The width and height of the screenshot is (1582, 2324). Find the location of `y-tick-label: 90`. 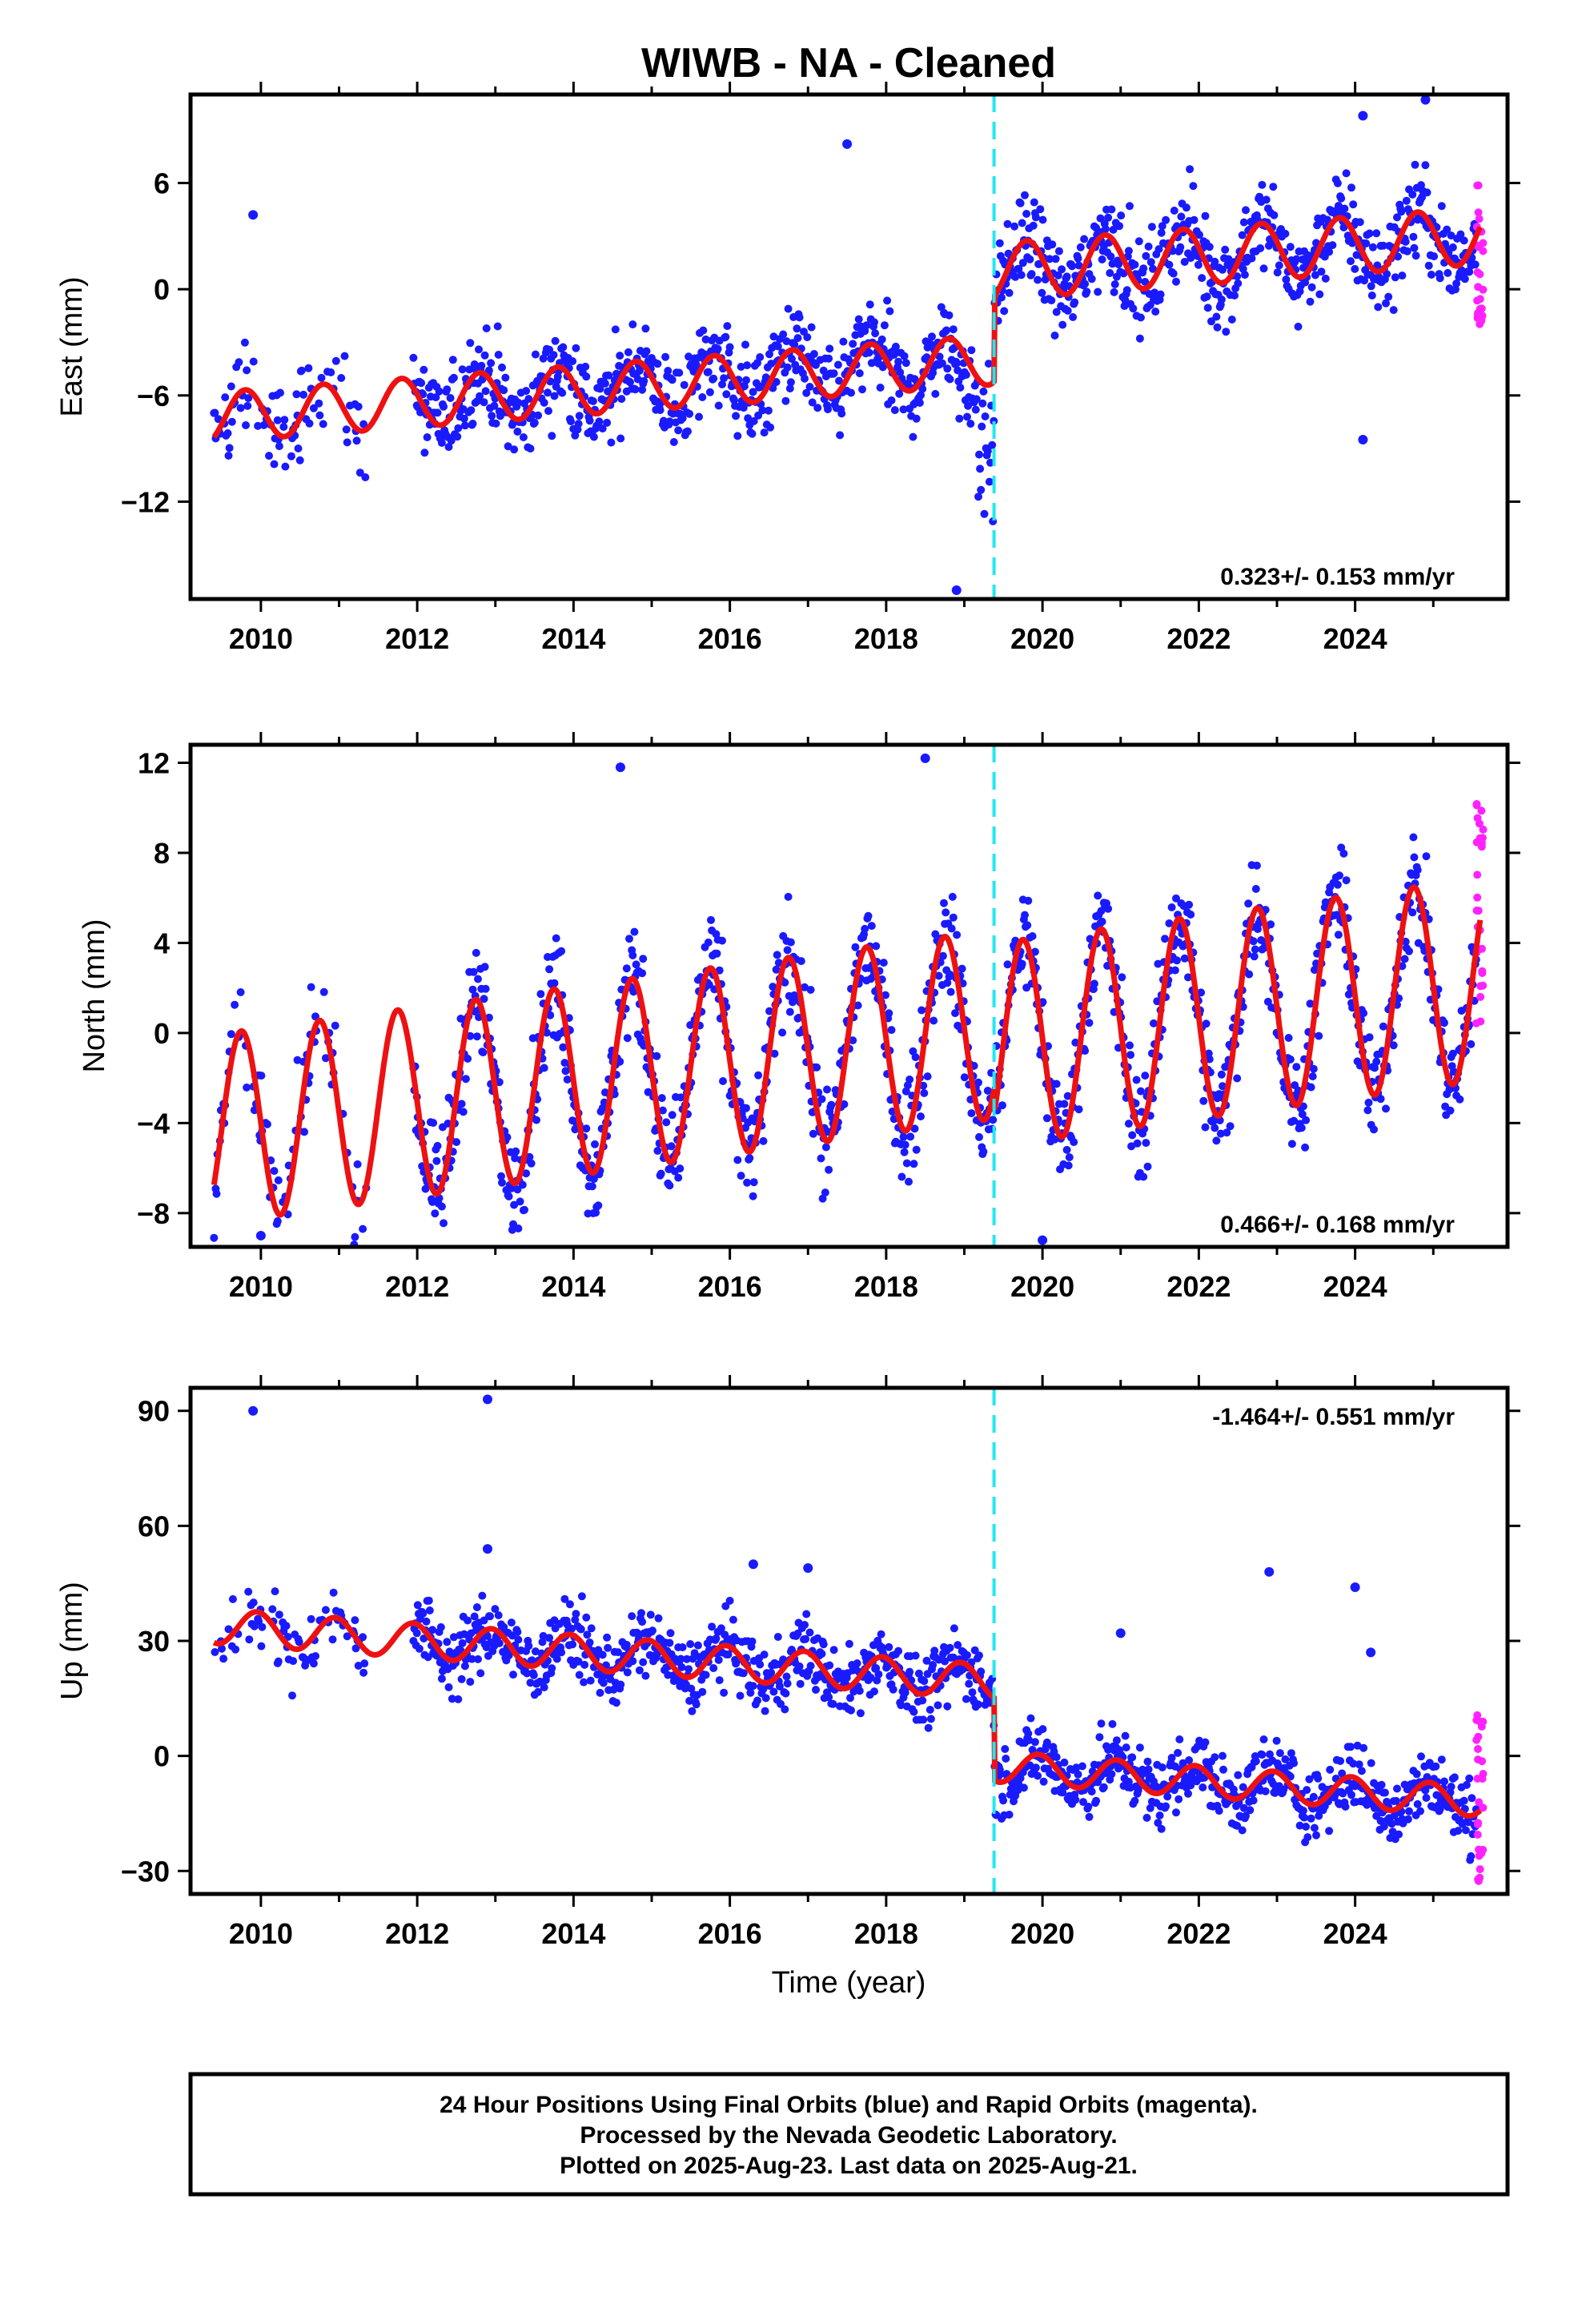

y-tick-label: 90 is located at coordinates (154, 1411).